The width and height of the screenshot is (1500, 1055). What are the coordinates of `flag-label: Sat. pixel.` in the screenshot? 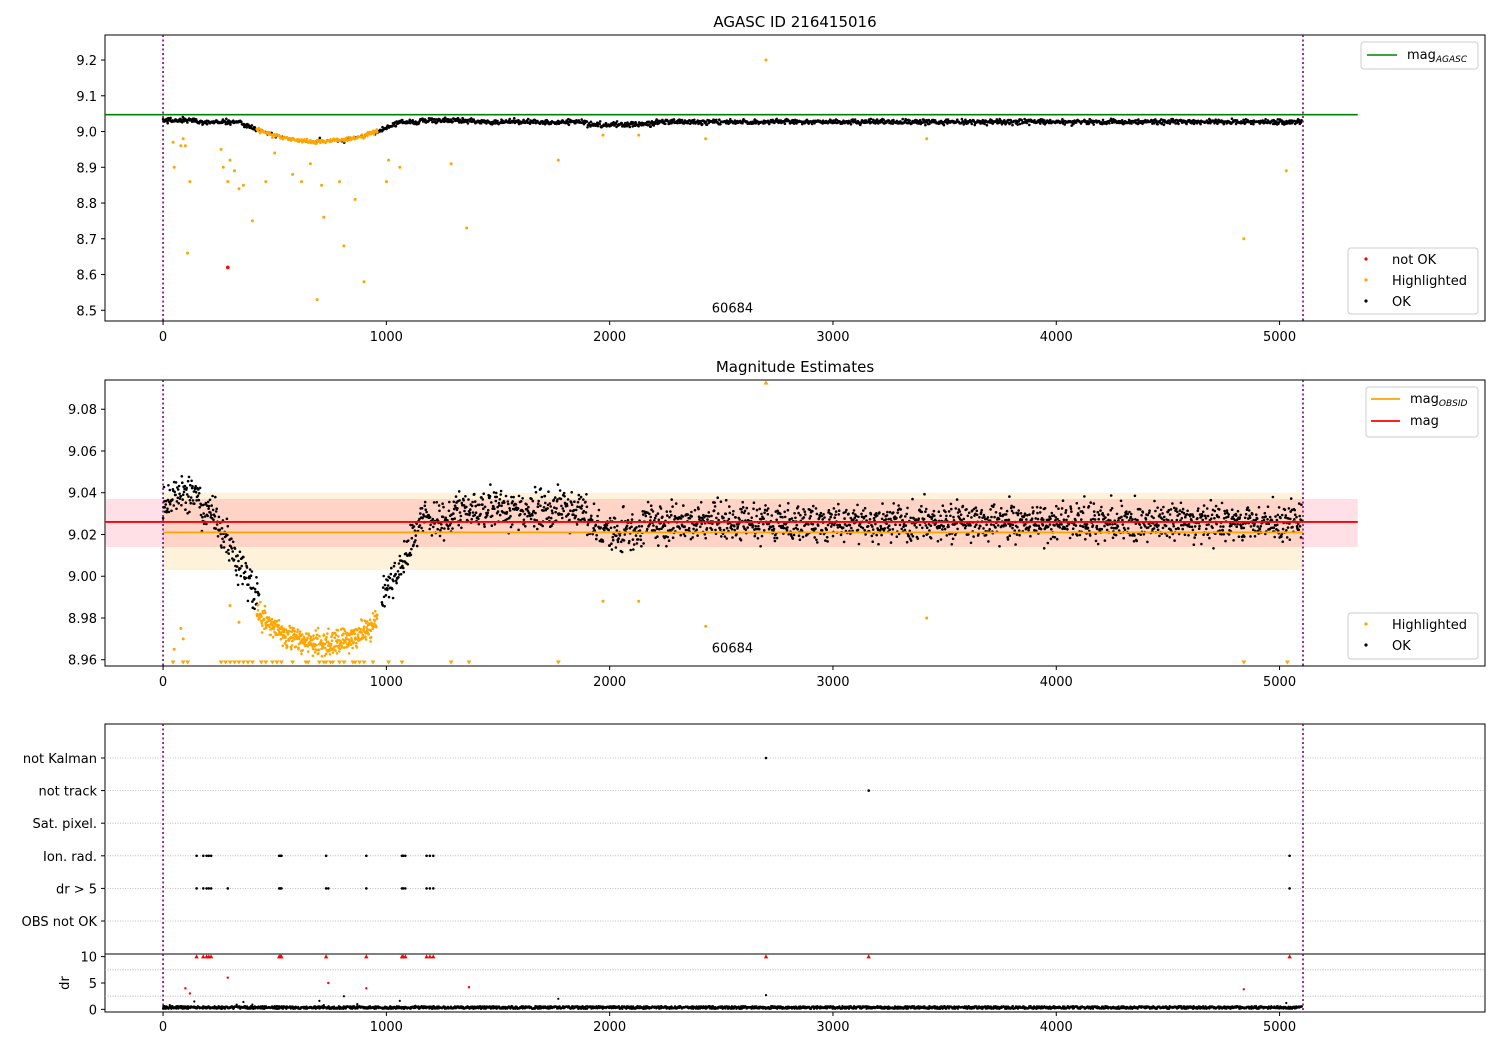 It's located at (65, 824).